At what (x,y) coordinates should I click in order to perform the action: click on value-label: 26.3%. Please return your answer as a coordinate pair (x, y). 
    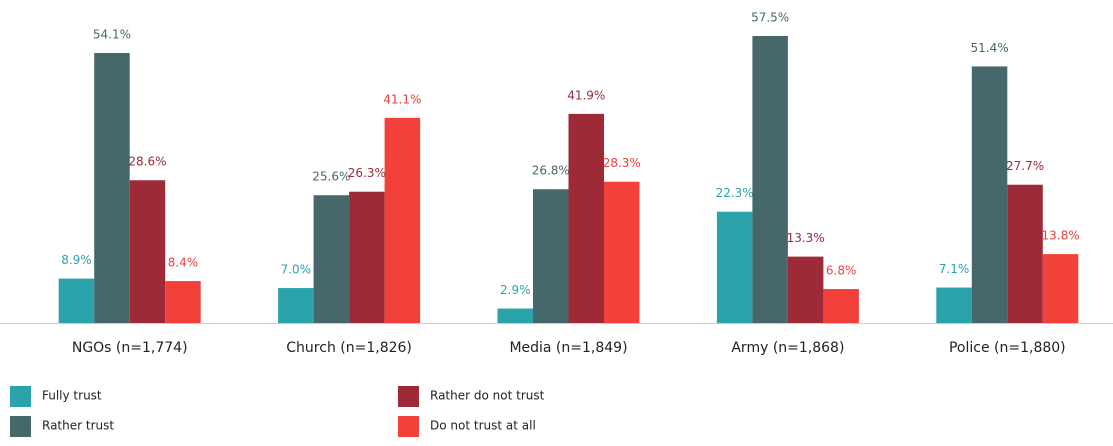
    Looking at the image, I should click on (367, 173).